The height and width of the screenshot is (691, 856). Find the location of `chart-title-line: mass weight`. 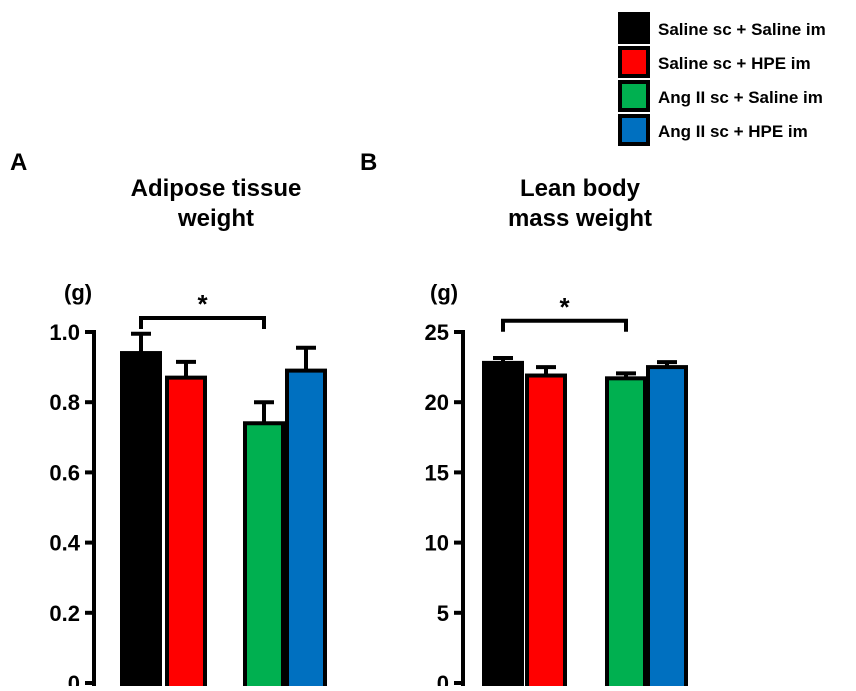

chart-title-line: mass weight is located at coordinates (580, 218).